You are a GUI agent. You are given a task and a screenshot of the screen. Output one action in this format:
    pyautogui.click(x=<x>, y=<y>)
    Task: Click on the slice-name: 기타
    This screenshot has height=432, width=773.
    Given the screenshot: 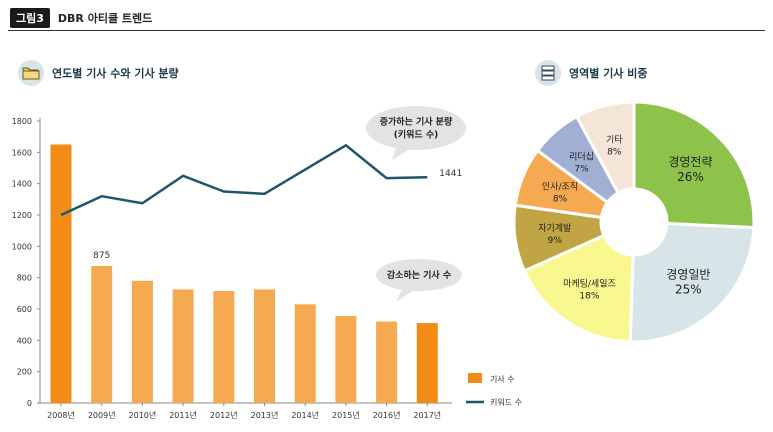 What is the action you would take?
    pyautogui.click(x=614, y=139)
    